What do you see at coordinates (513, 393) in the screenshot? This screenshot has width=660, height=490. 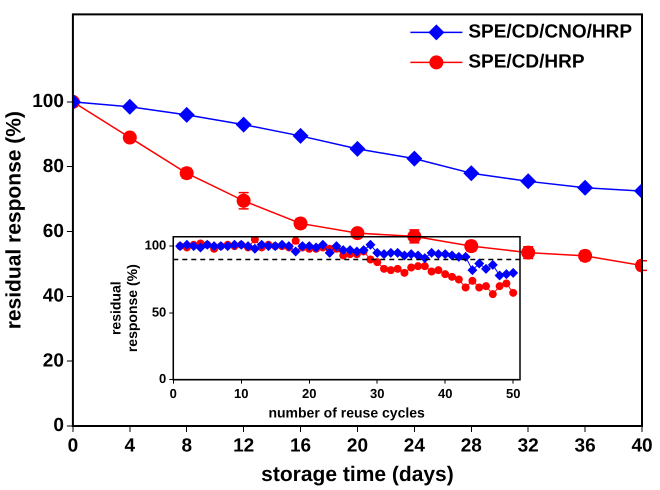 I see `x-tick-label: 50` at bounding box center [513, 393].